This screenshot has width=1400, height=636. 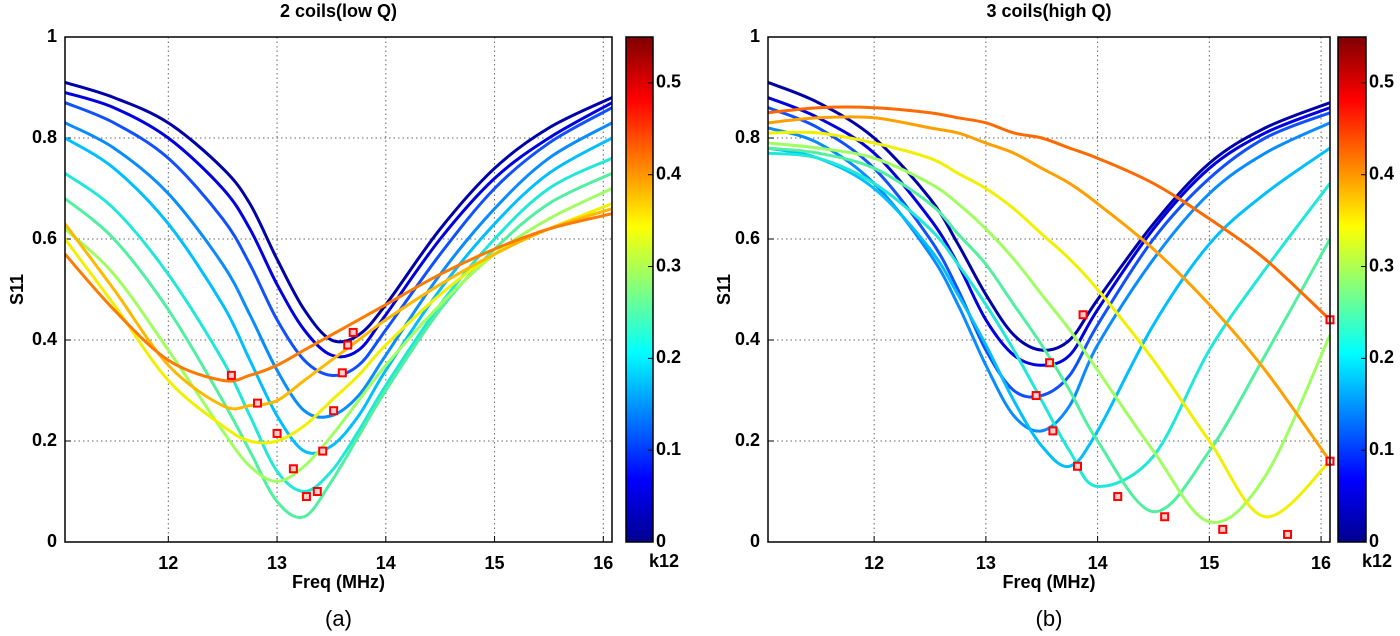 What do you see at coordinates (338, 618) in the screenshot?
I see `caption: (a)` at bounding box center [338, 618].